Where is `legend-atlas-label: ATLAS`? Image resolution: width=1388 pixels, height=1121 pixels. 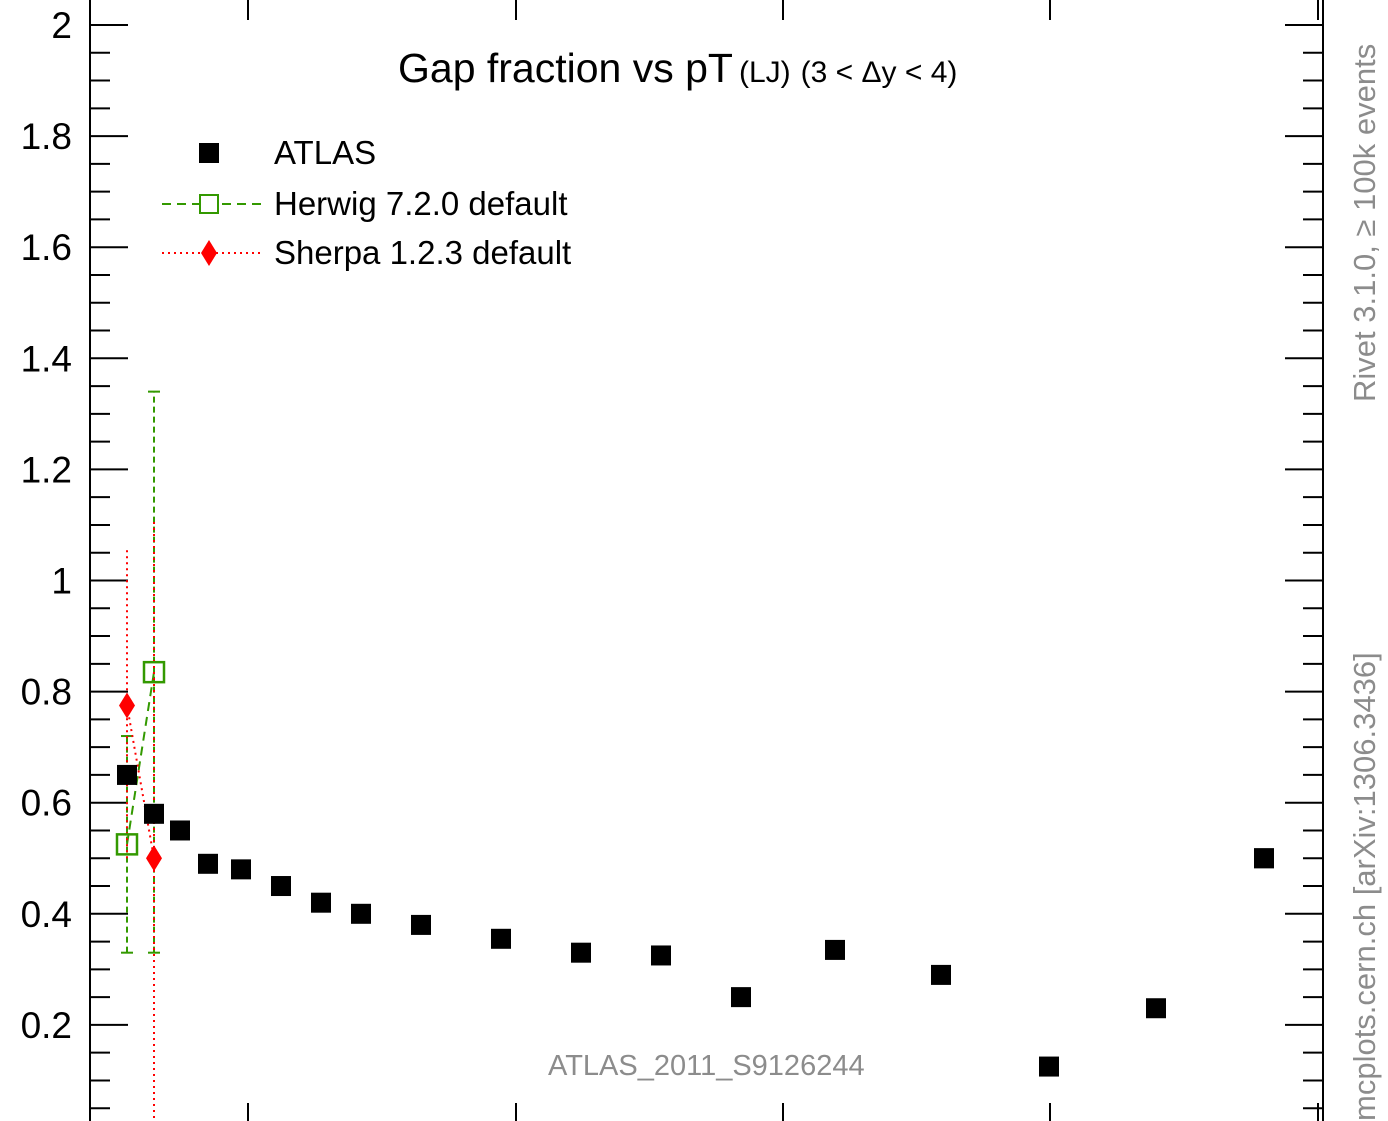 legend-atlas-label: ATLAS is located at coordinates (325, 152).